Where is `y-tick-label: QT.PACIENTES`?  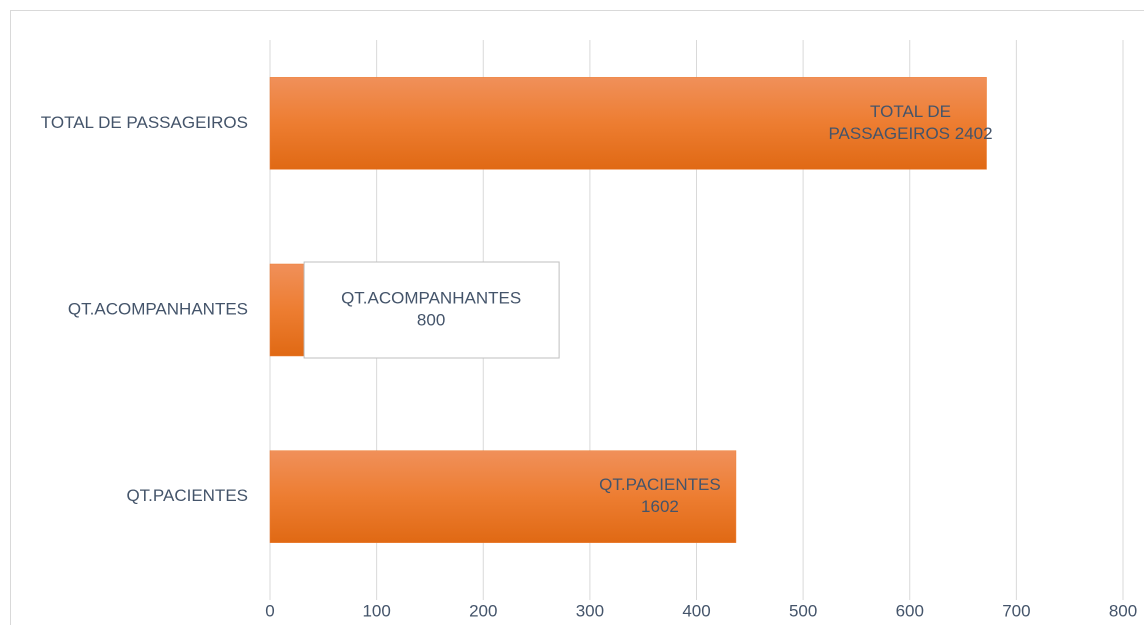 y-tick-label: QT.PACIENTES is located at coordinates (187, 495).